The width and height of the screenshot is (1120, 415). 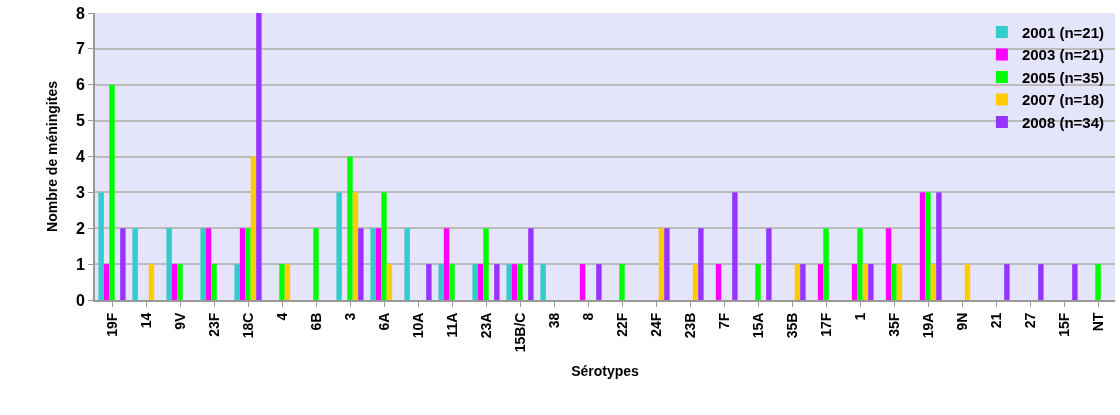 What do you see at coordinates (995, 320) in the screenshot?
I see `x-tick-label: 21` at bounding box center [995, 320].